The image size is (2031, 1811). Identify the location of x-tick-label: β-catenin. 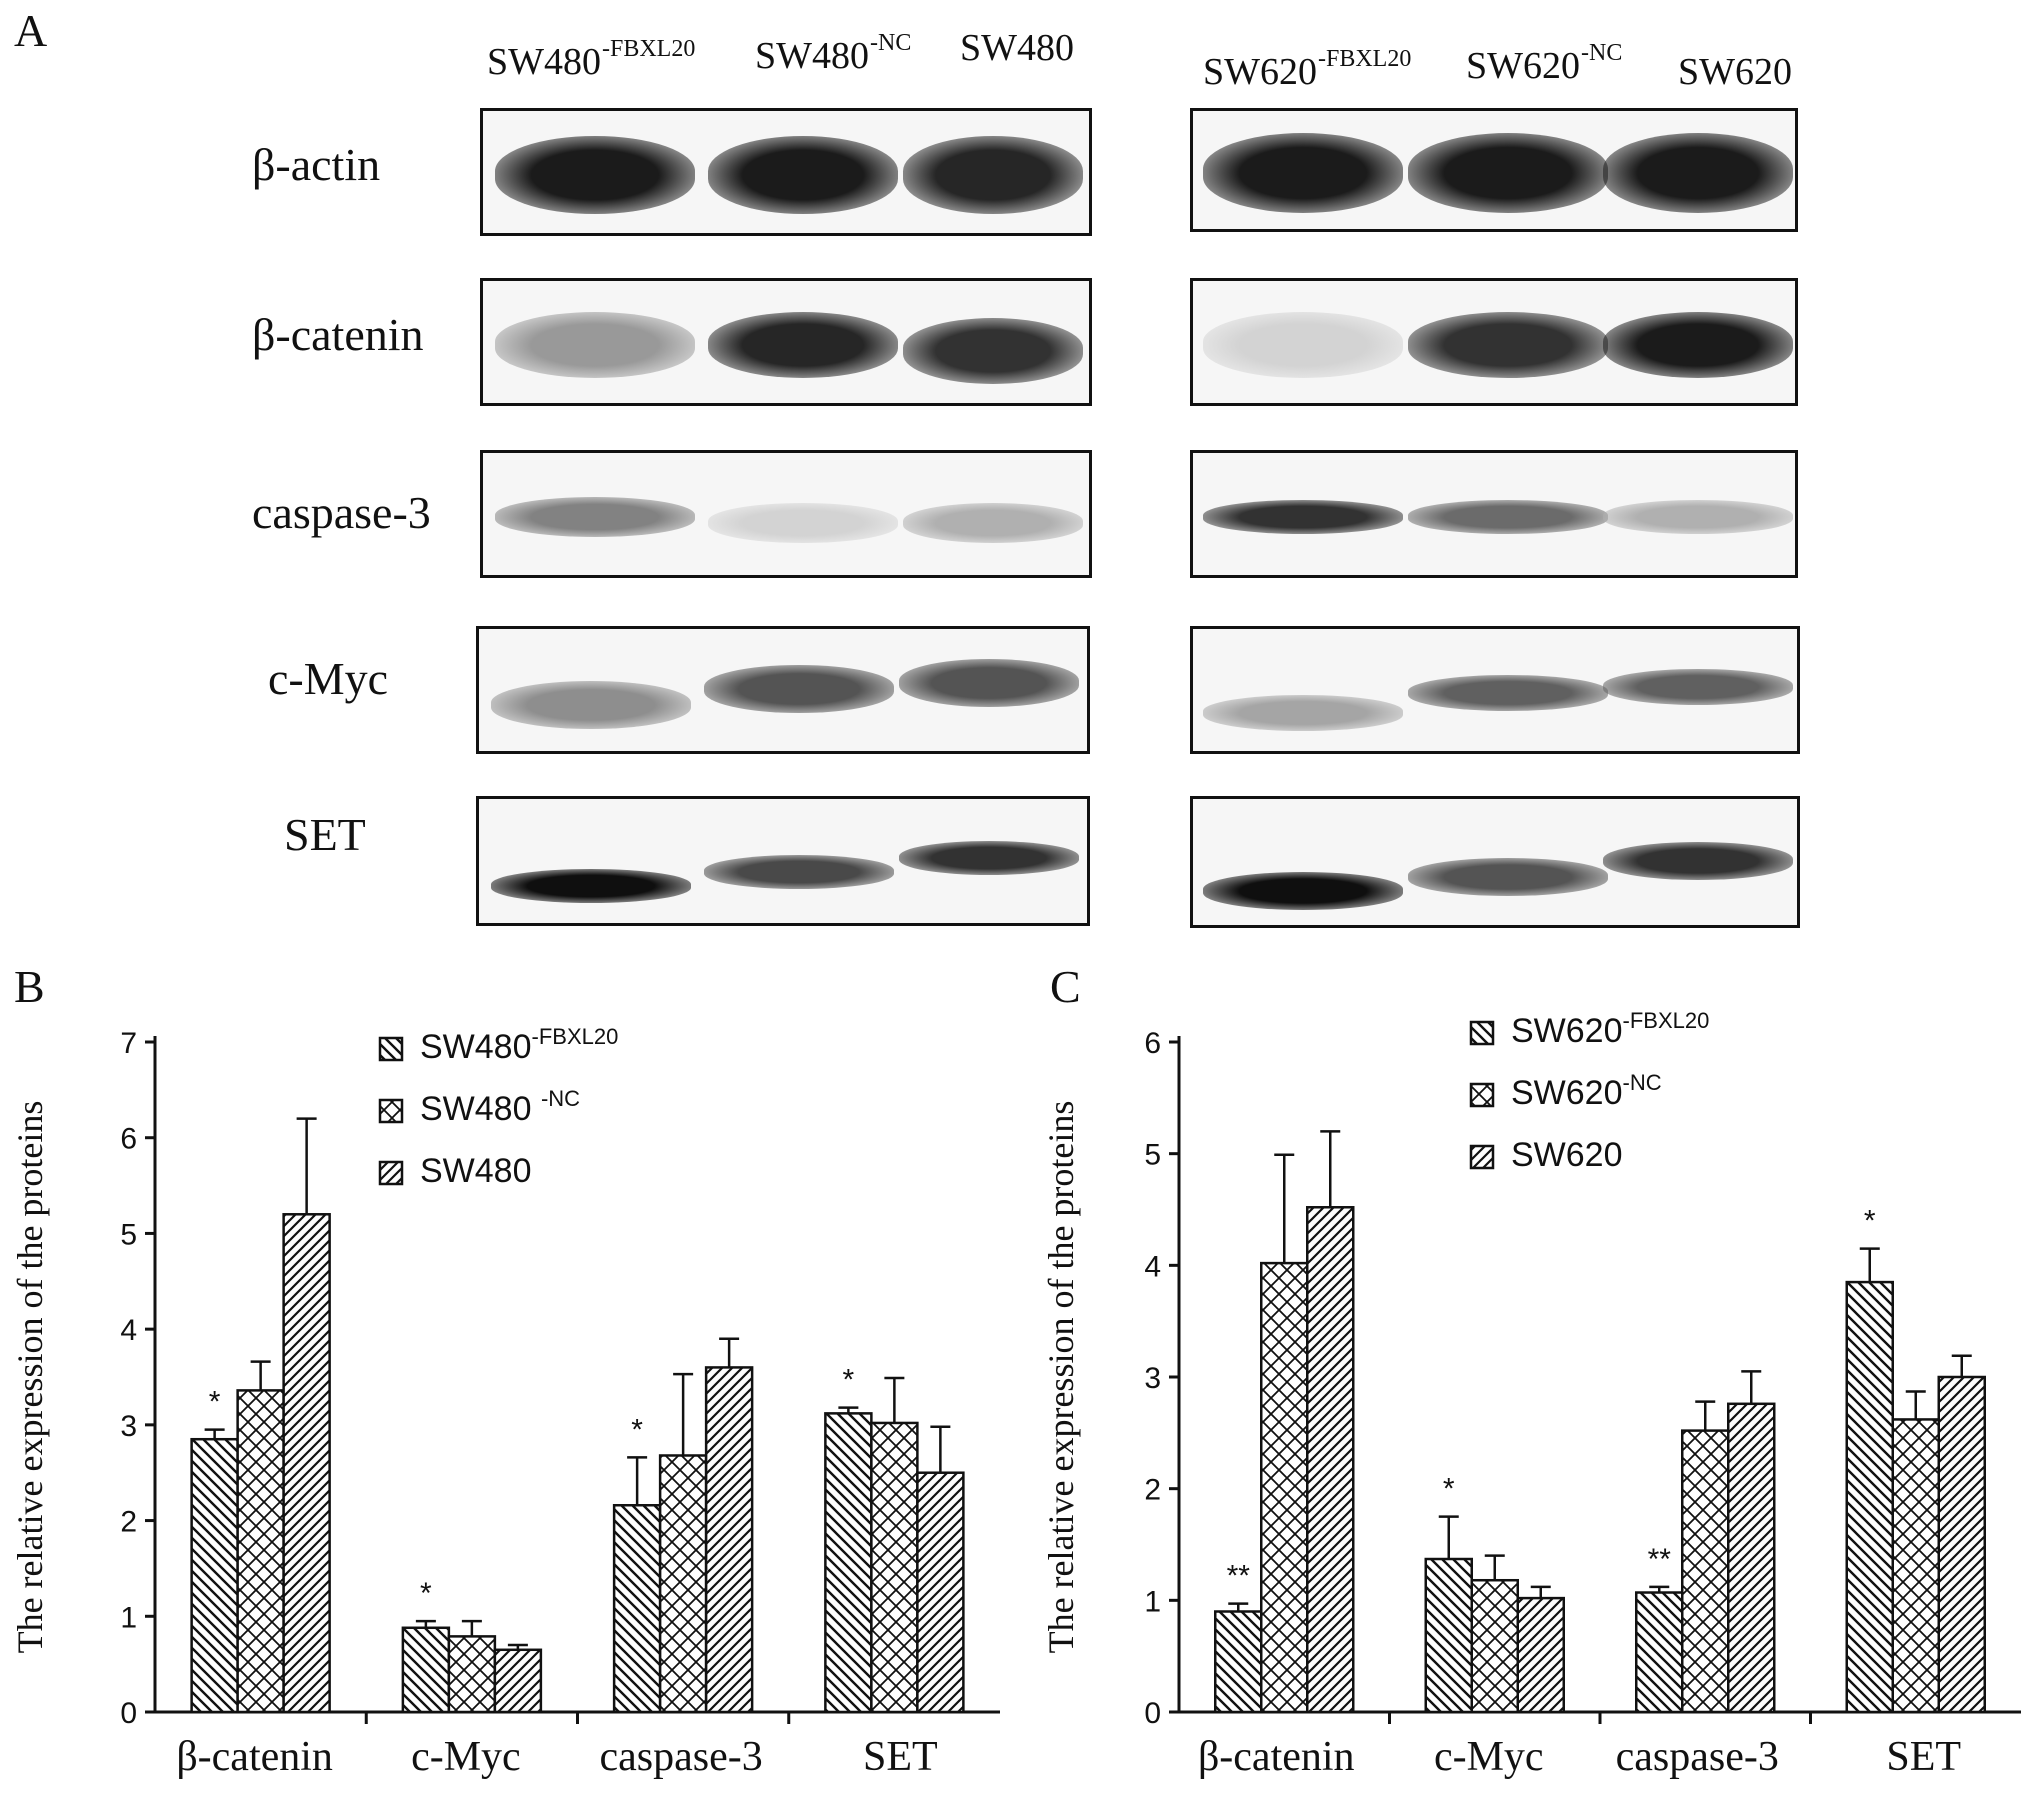
(1276, 1757).